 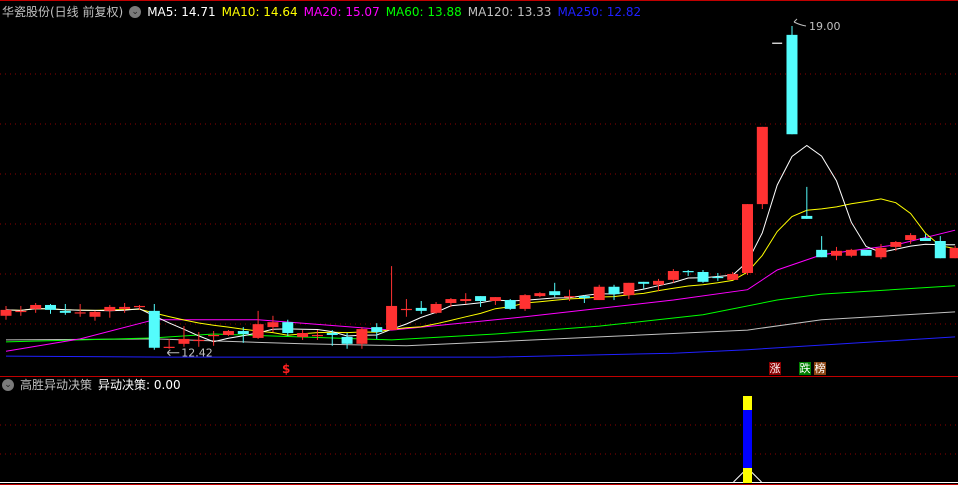 I want to click on limit-up-board-badge: 涨, so click(x=775, y=368).